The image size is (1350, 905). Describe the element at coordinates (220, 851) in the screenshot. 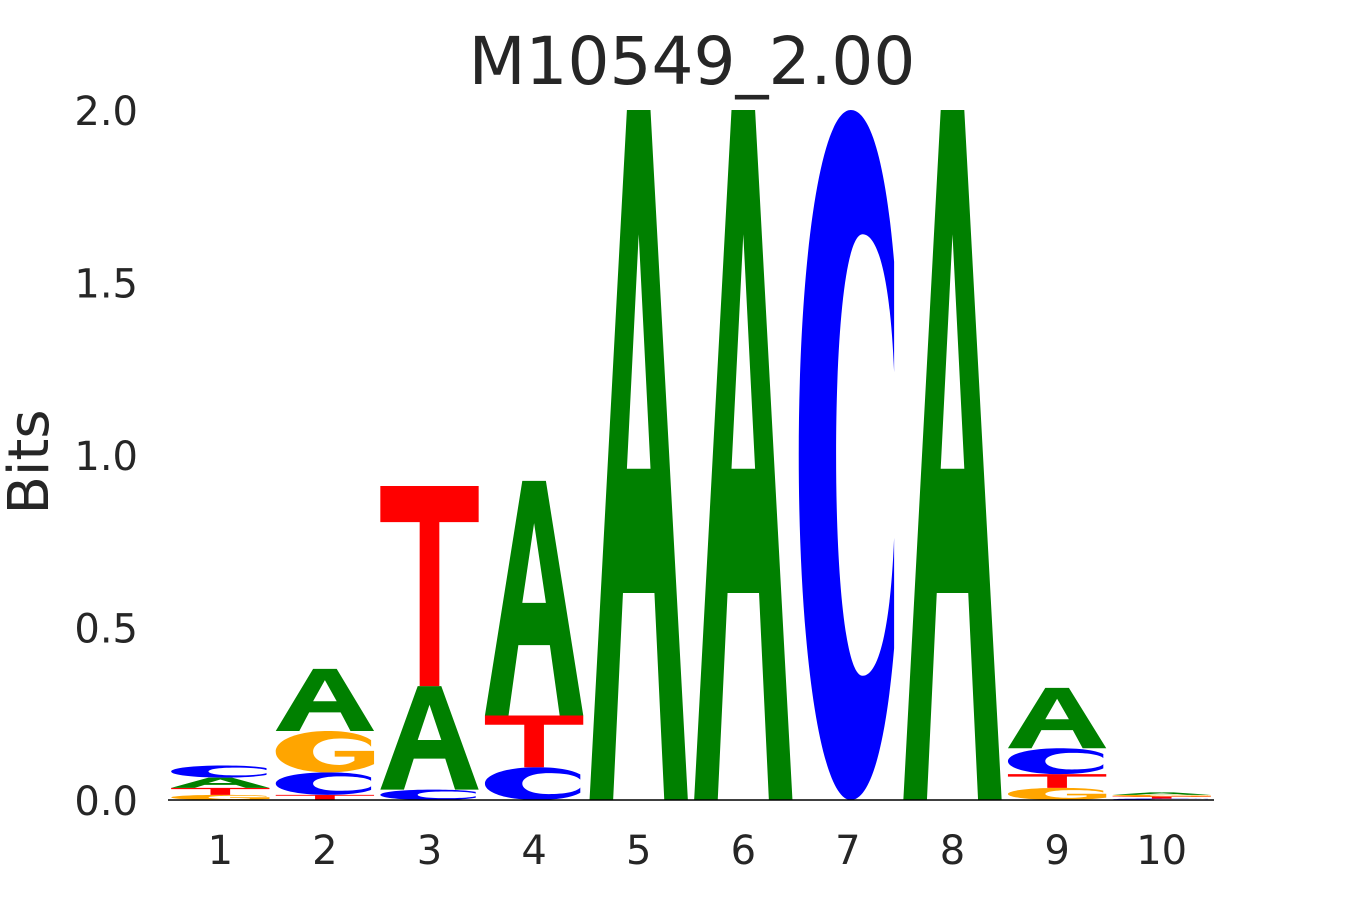

I see `x-tick-label: 1` at that location.